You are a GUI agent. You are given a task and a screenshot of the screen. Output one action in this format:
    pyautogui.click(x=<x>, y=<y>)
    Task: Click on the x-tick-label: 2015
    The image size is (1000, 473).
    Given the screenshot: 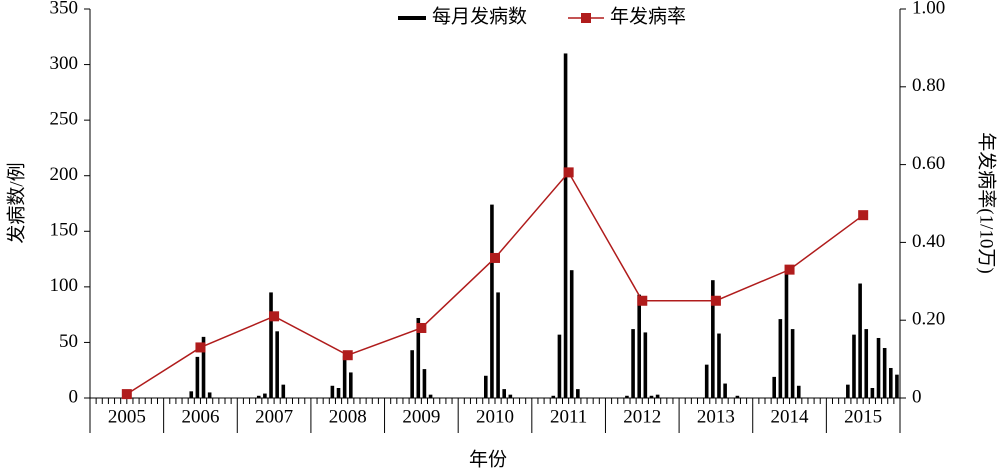 What is the action you would take?
    pyautogui.click(x=863, y=416)
    